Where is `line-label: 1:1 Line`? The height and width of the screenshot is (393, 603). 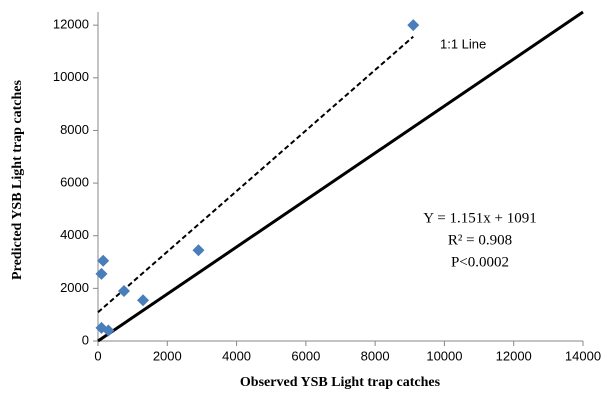
line-label: 1:1 Line is located at coordinates (463, 43).